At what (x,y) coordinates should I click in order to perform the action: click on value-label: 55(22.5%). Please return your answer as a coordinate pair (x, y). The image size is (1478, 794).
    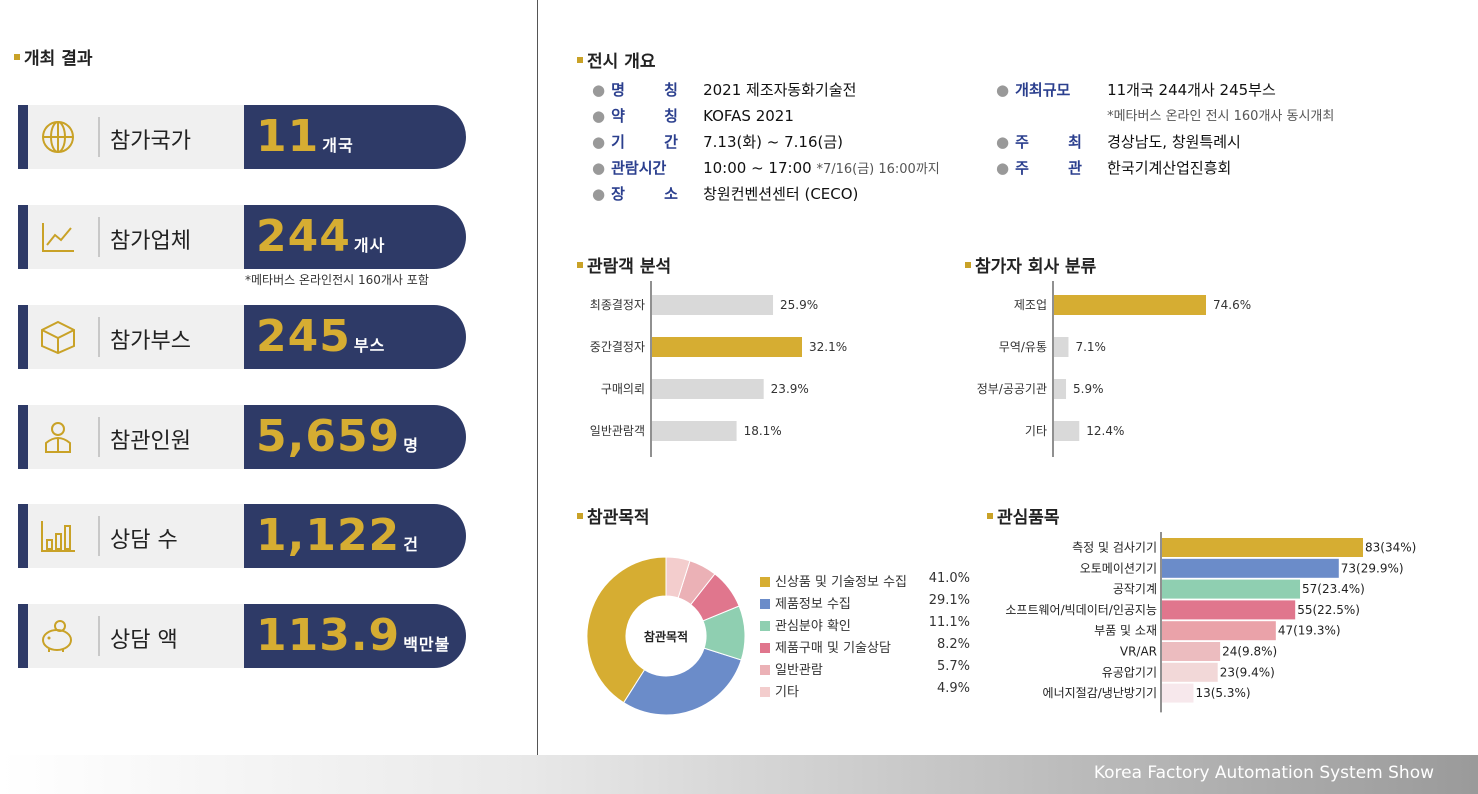
    Looking at the image, I should click on (1328, 610).